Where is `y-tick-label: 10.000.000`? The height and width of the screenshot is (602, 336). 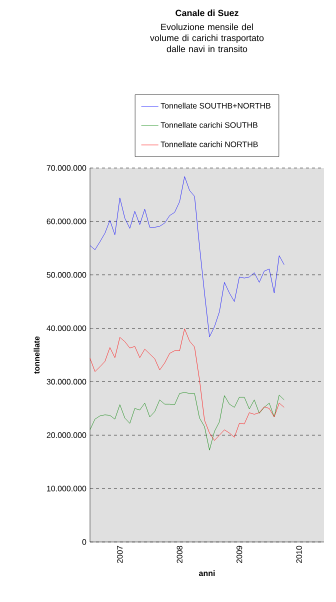
y-tick-label: 10.000.000 is located at coordinates (66, 489).